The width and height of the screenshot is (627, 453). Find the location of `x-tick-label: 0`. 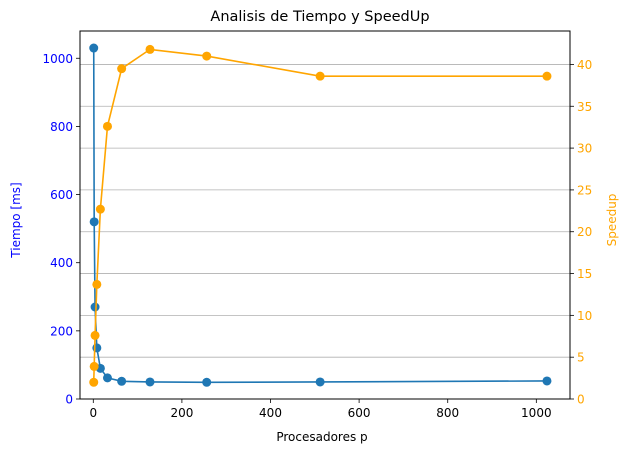

x-tick-label: 0 is located at coordinates (93, 413).